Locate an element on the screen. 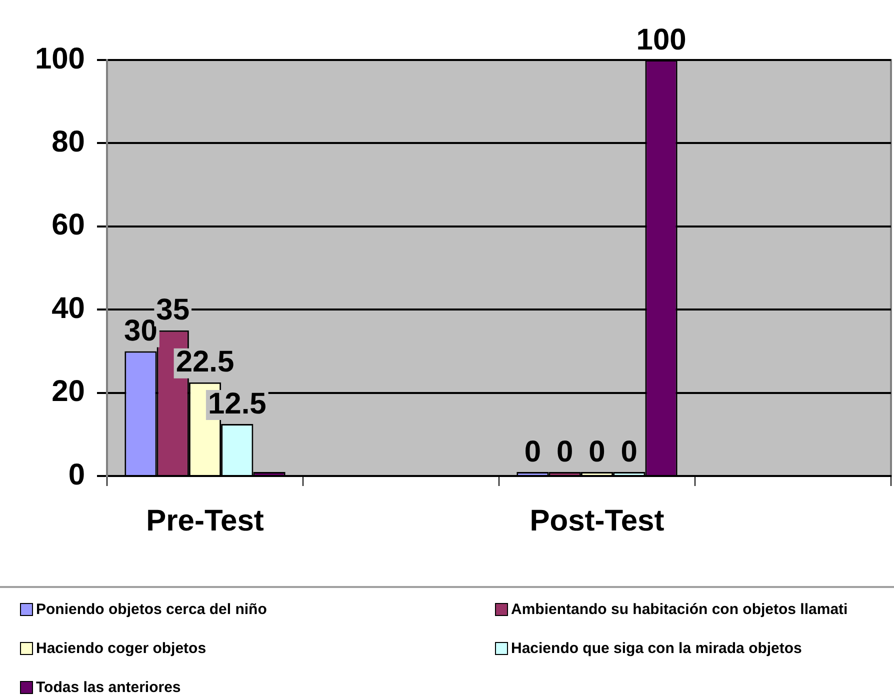 Image resolution: width=894 pixels, height=698 pixels. legend-label: Ambientando su habitación con objetos llamati is located at coordinates (679, 609).